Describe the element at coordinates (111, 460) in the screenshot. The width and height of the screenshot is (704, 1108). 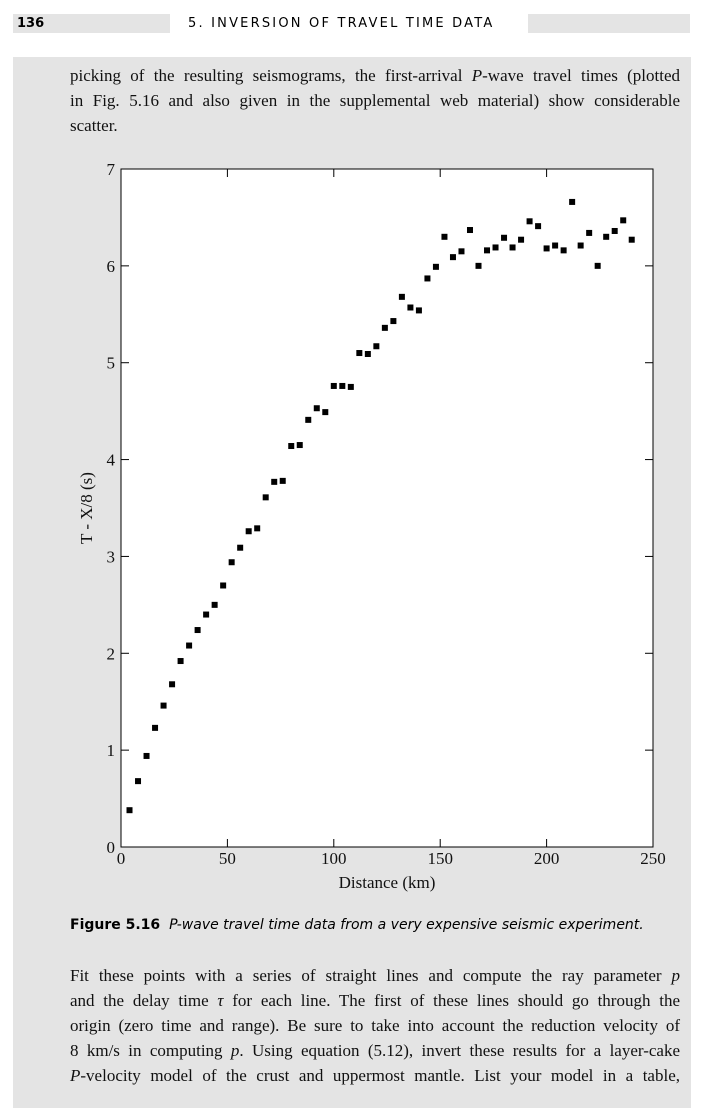
I see `y-tick-label: 4` at that location.